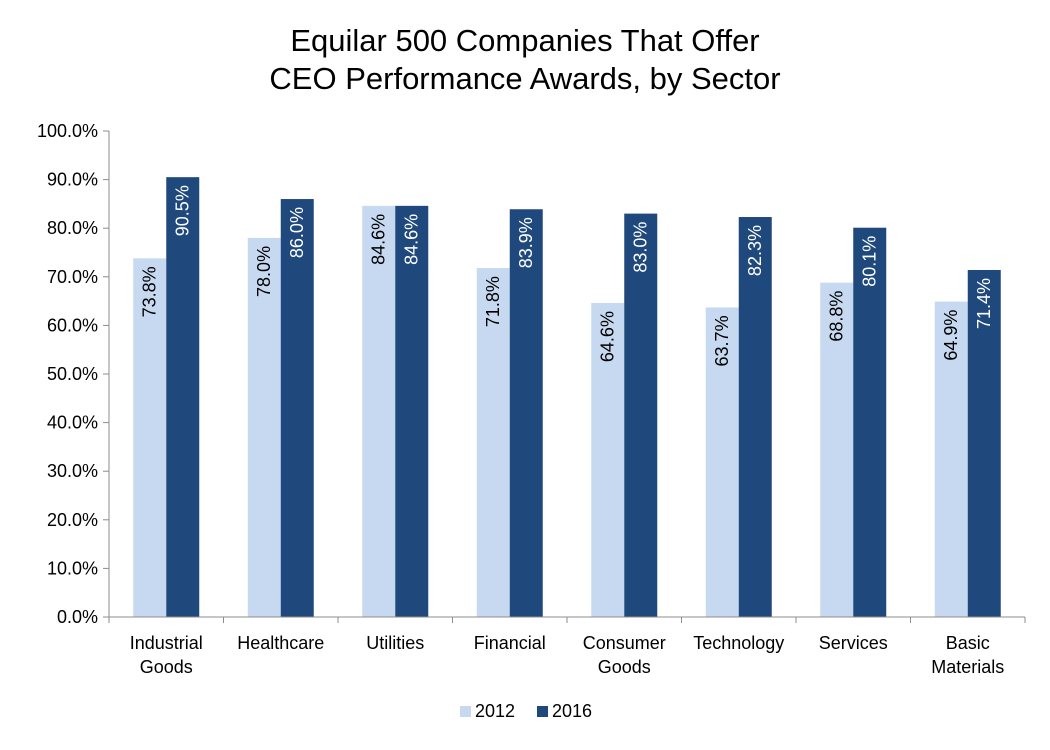  I want to click on x-category-label-line: Materials, so click(967, 667).